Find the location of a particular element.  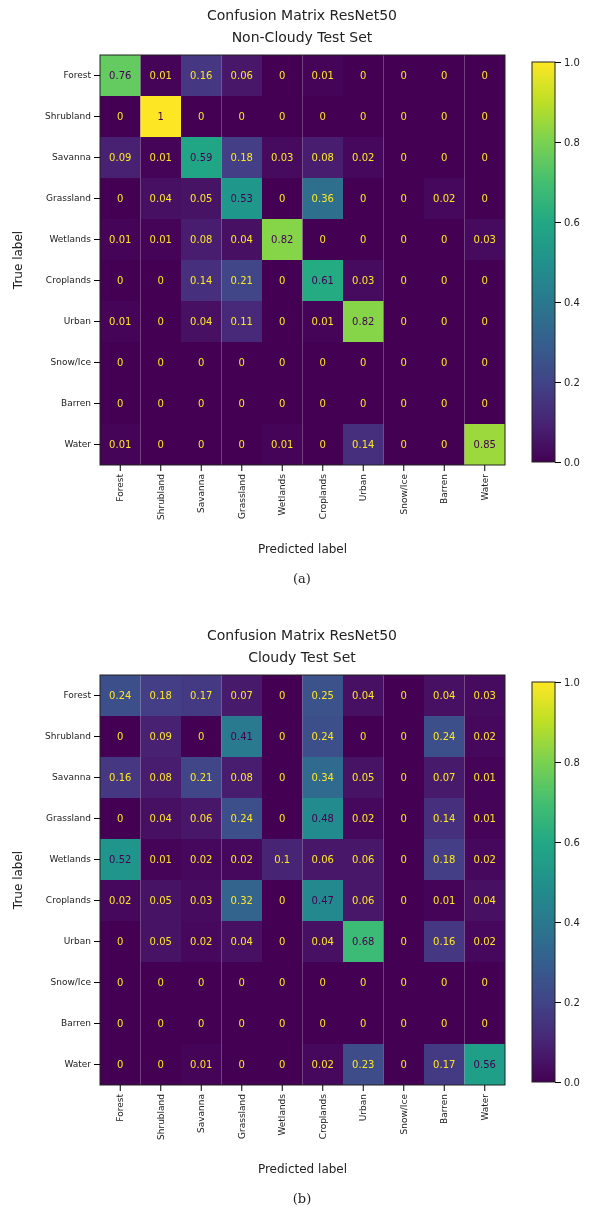

data-label: 0.02 is located at coordinates (363, 157).